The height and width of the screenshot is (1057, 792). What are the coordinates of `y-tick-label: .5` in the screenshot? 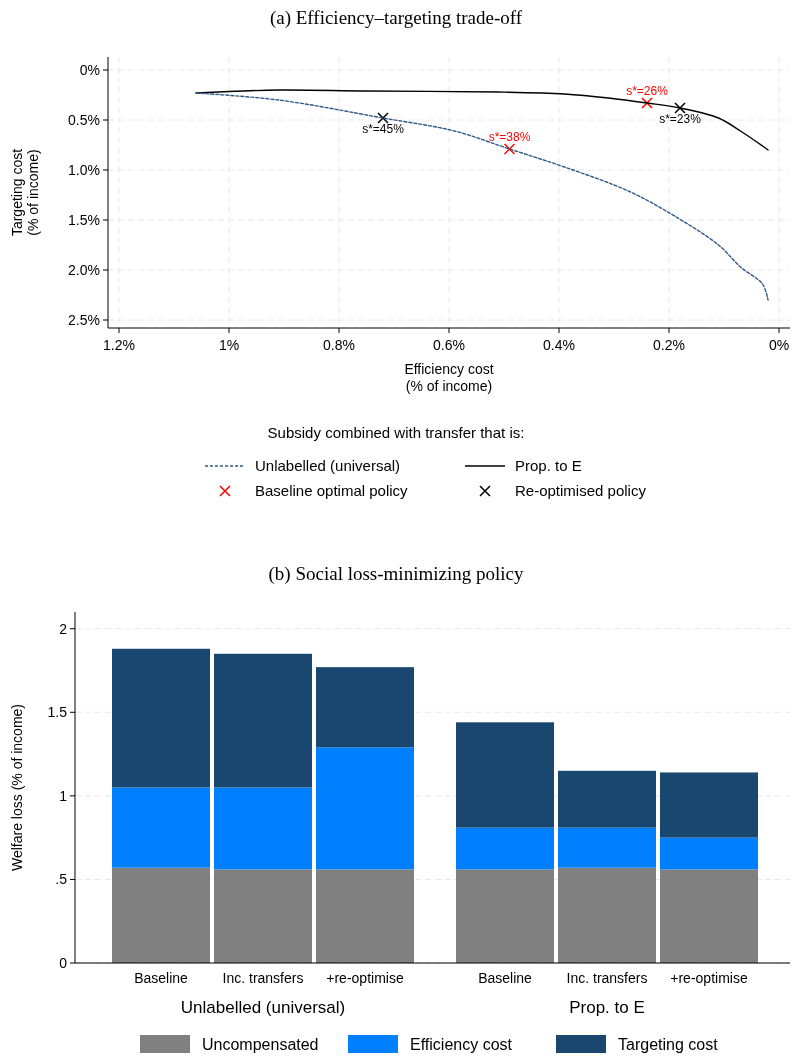 It's located at (61, 879).